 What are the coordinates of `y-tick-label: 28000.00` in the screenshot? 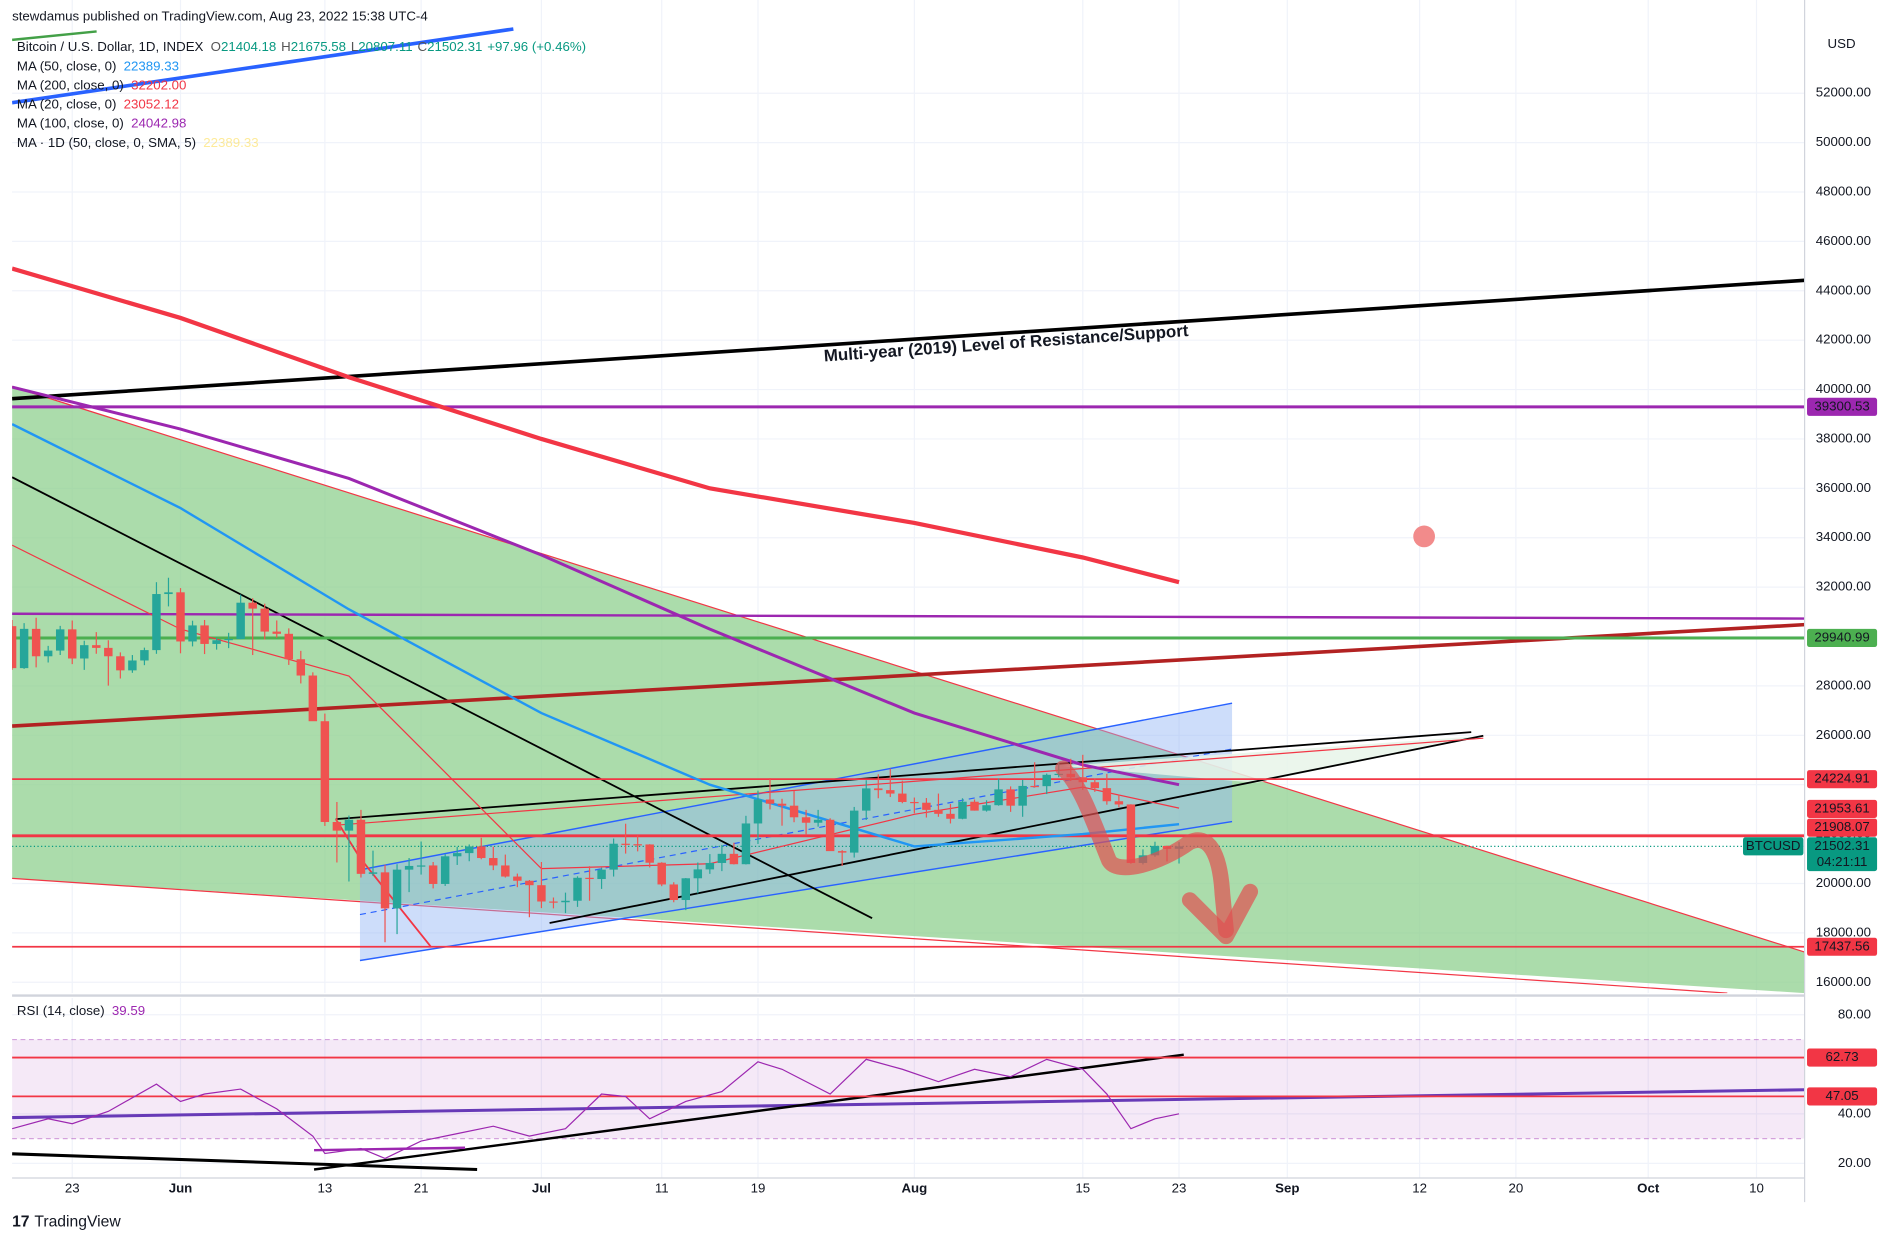 It's located at (1843, 684).